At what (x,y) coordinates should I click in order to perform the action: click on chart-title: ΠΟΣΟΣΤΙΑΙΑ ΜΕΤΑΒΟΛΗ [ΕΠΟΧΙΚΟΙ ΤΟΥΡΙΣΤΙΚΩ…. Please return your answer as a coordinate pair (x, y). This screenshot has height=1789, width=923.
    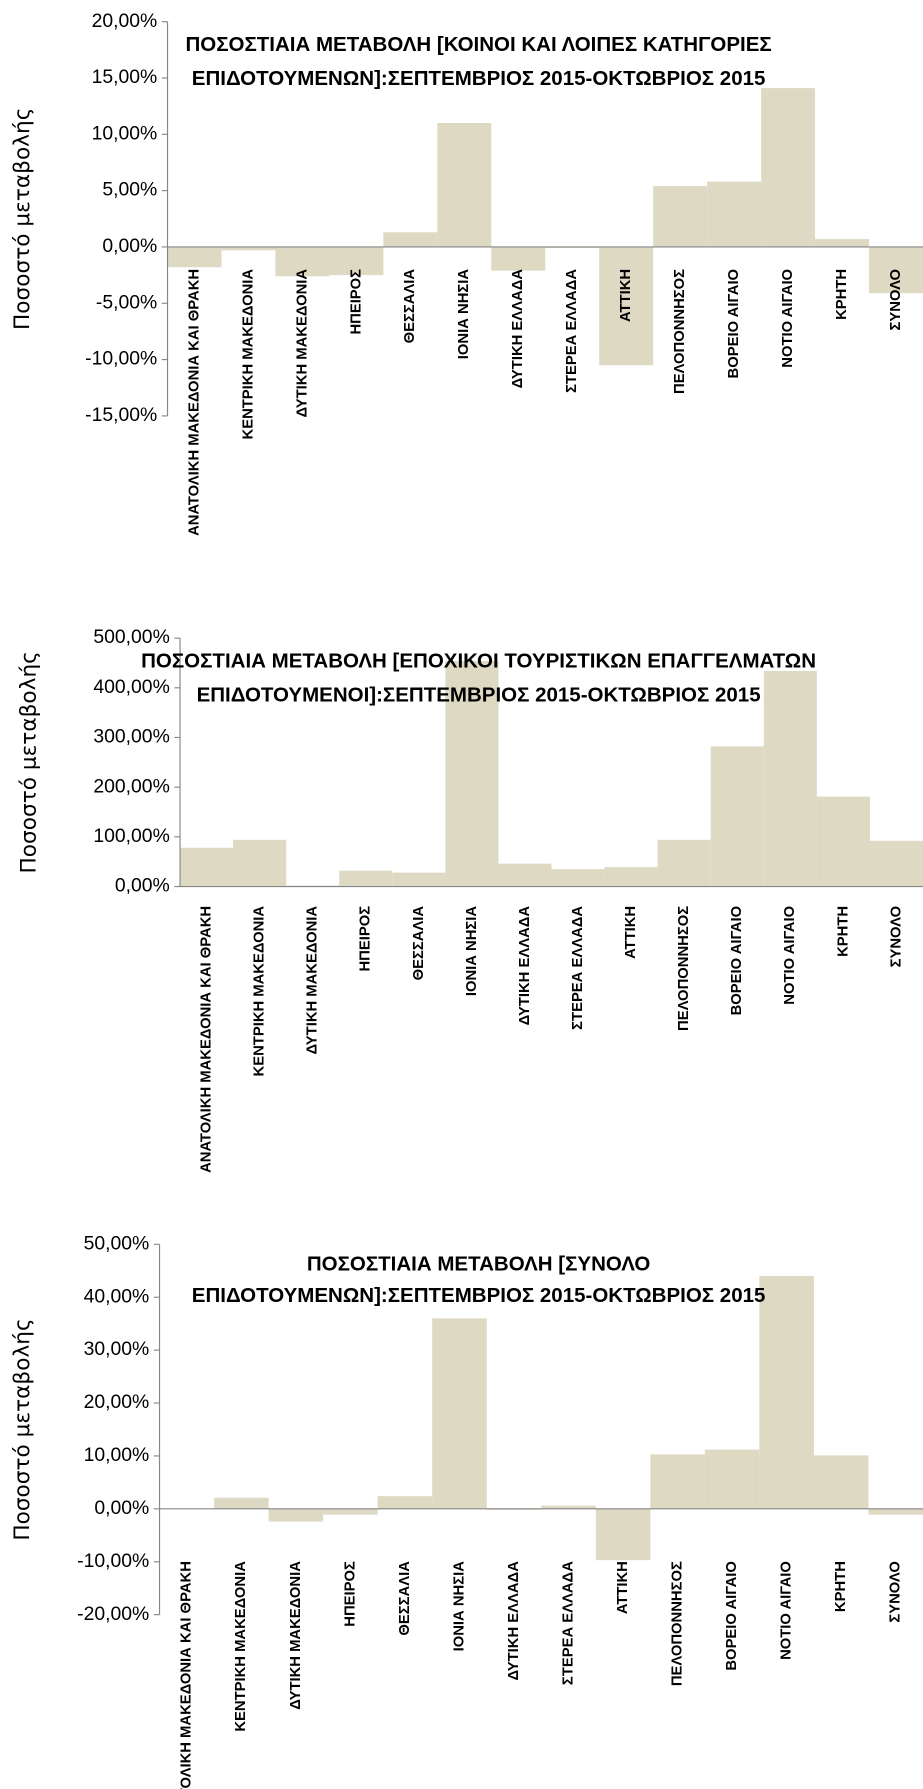
    Looking at the image, I should click on (478, 660).